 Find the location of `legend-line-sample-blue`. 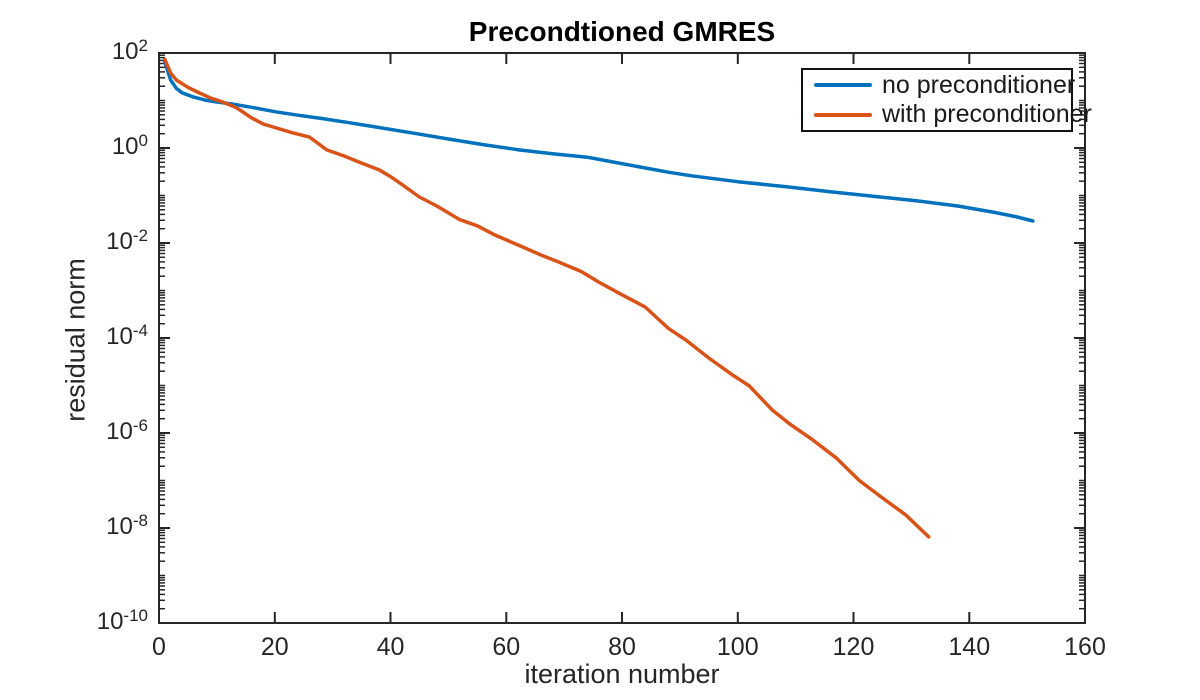

legend-line-sample-blue is located at coordinates (843, 85).